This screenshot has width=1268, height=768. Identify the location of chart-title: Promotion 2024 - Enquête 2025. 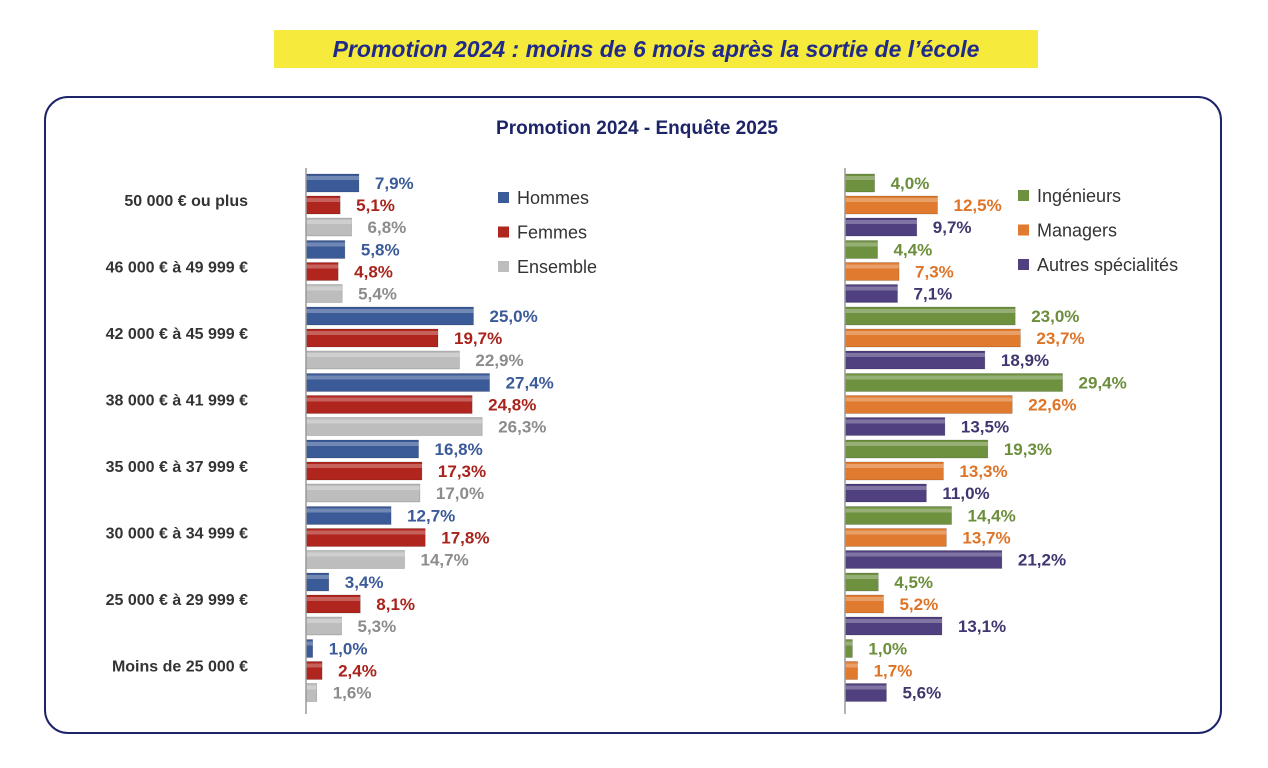
(637, 128).